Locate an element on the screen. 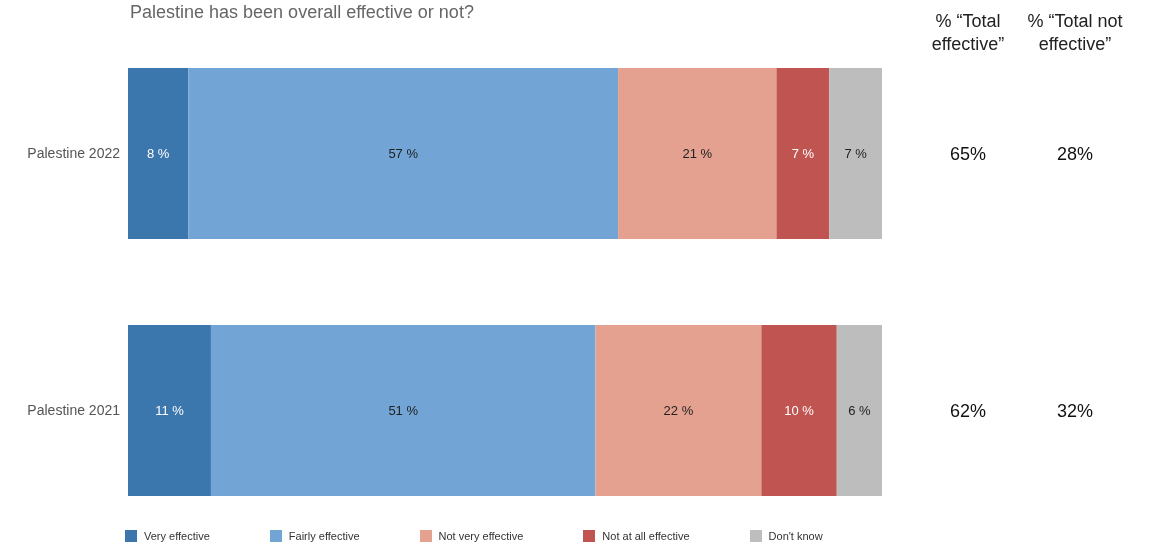 This screenshot has width=1150, height=547. legend-label: Fairly effective is located at coordinates (324, 536).